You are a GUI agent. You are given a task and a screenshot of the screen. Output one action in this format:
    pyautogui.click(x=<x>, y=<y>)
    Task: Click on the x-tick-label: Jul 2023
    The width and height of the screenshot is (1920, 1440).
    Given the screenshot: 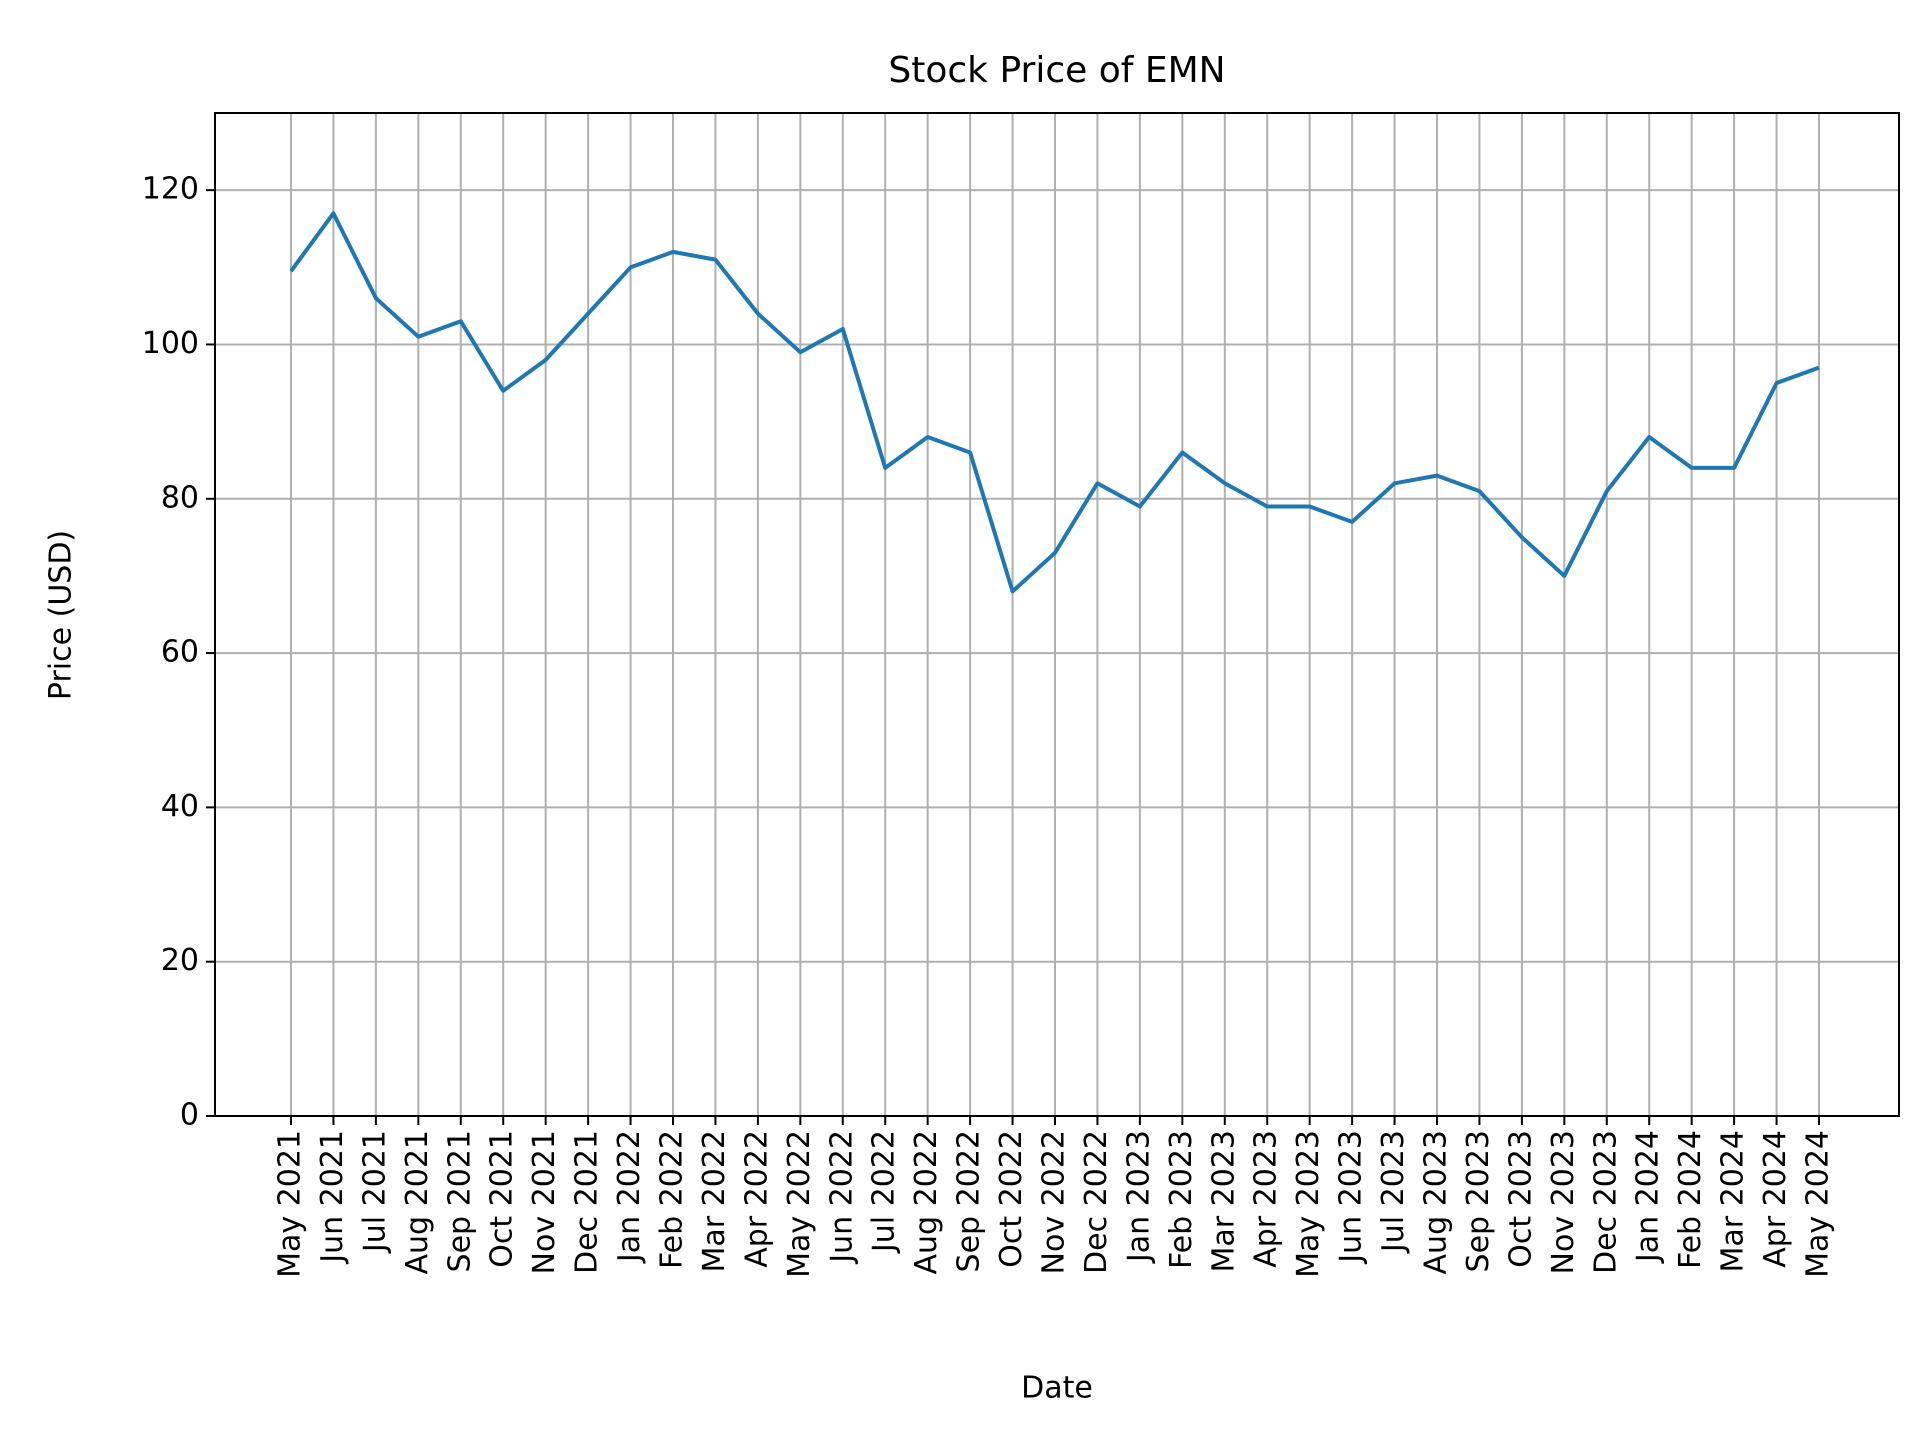 What is the action you would take?
    pyautogui.click(x=1393, y=1192)
    